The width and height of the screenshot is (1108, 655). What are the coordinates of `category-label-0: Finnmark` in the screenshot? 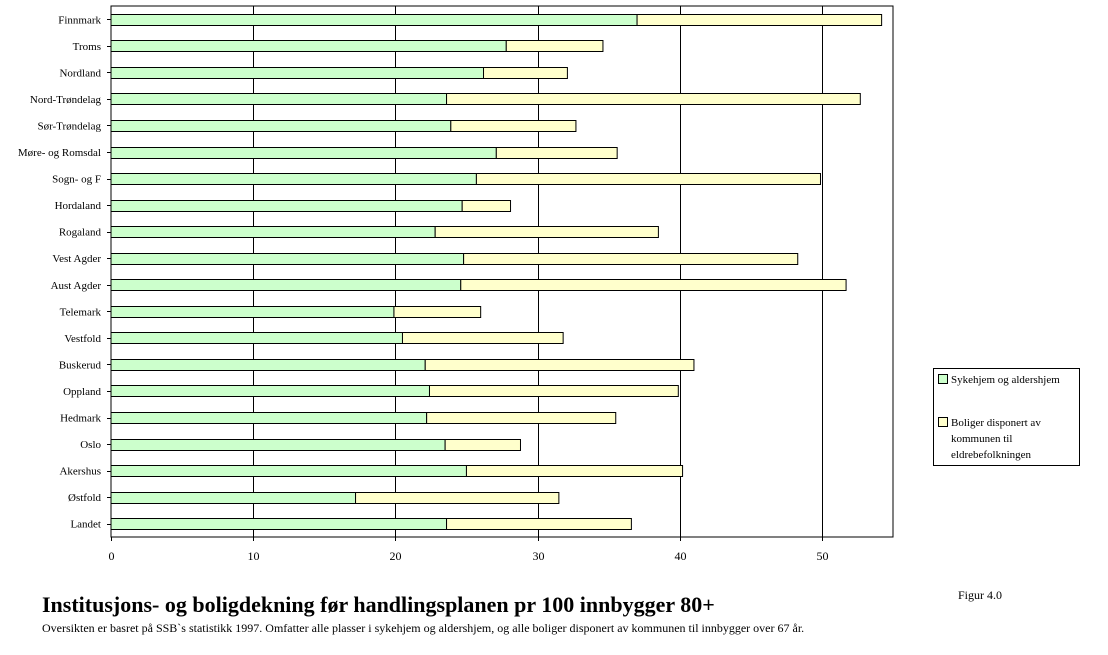 It's located at (79, 20).